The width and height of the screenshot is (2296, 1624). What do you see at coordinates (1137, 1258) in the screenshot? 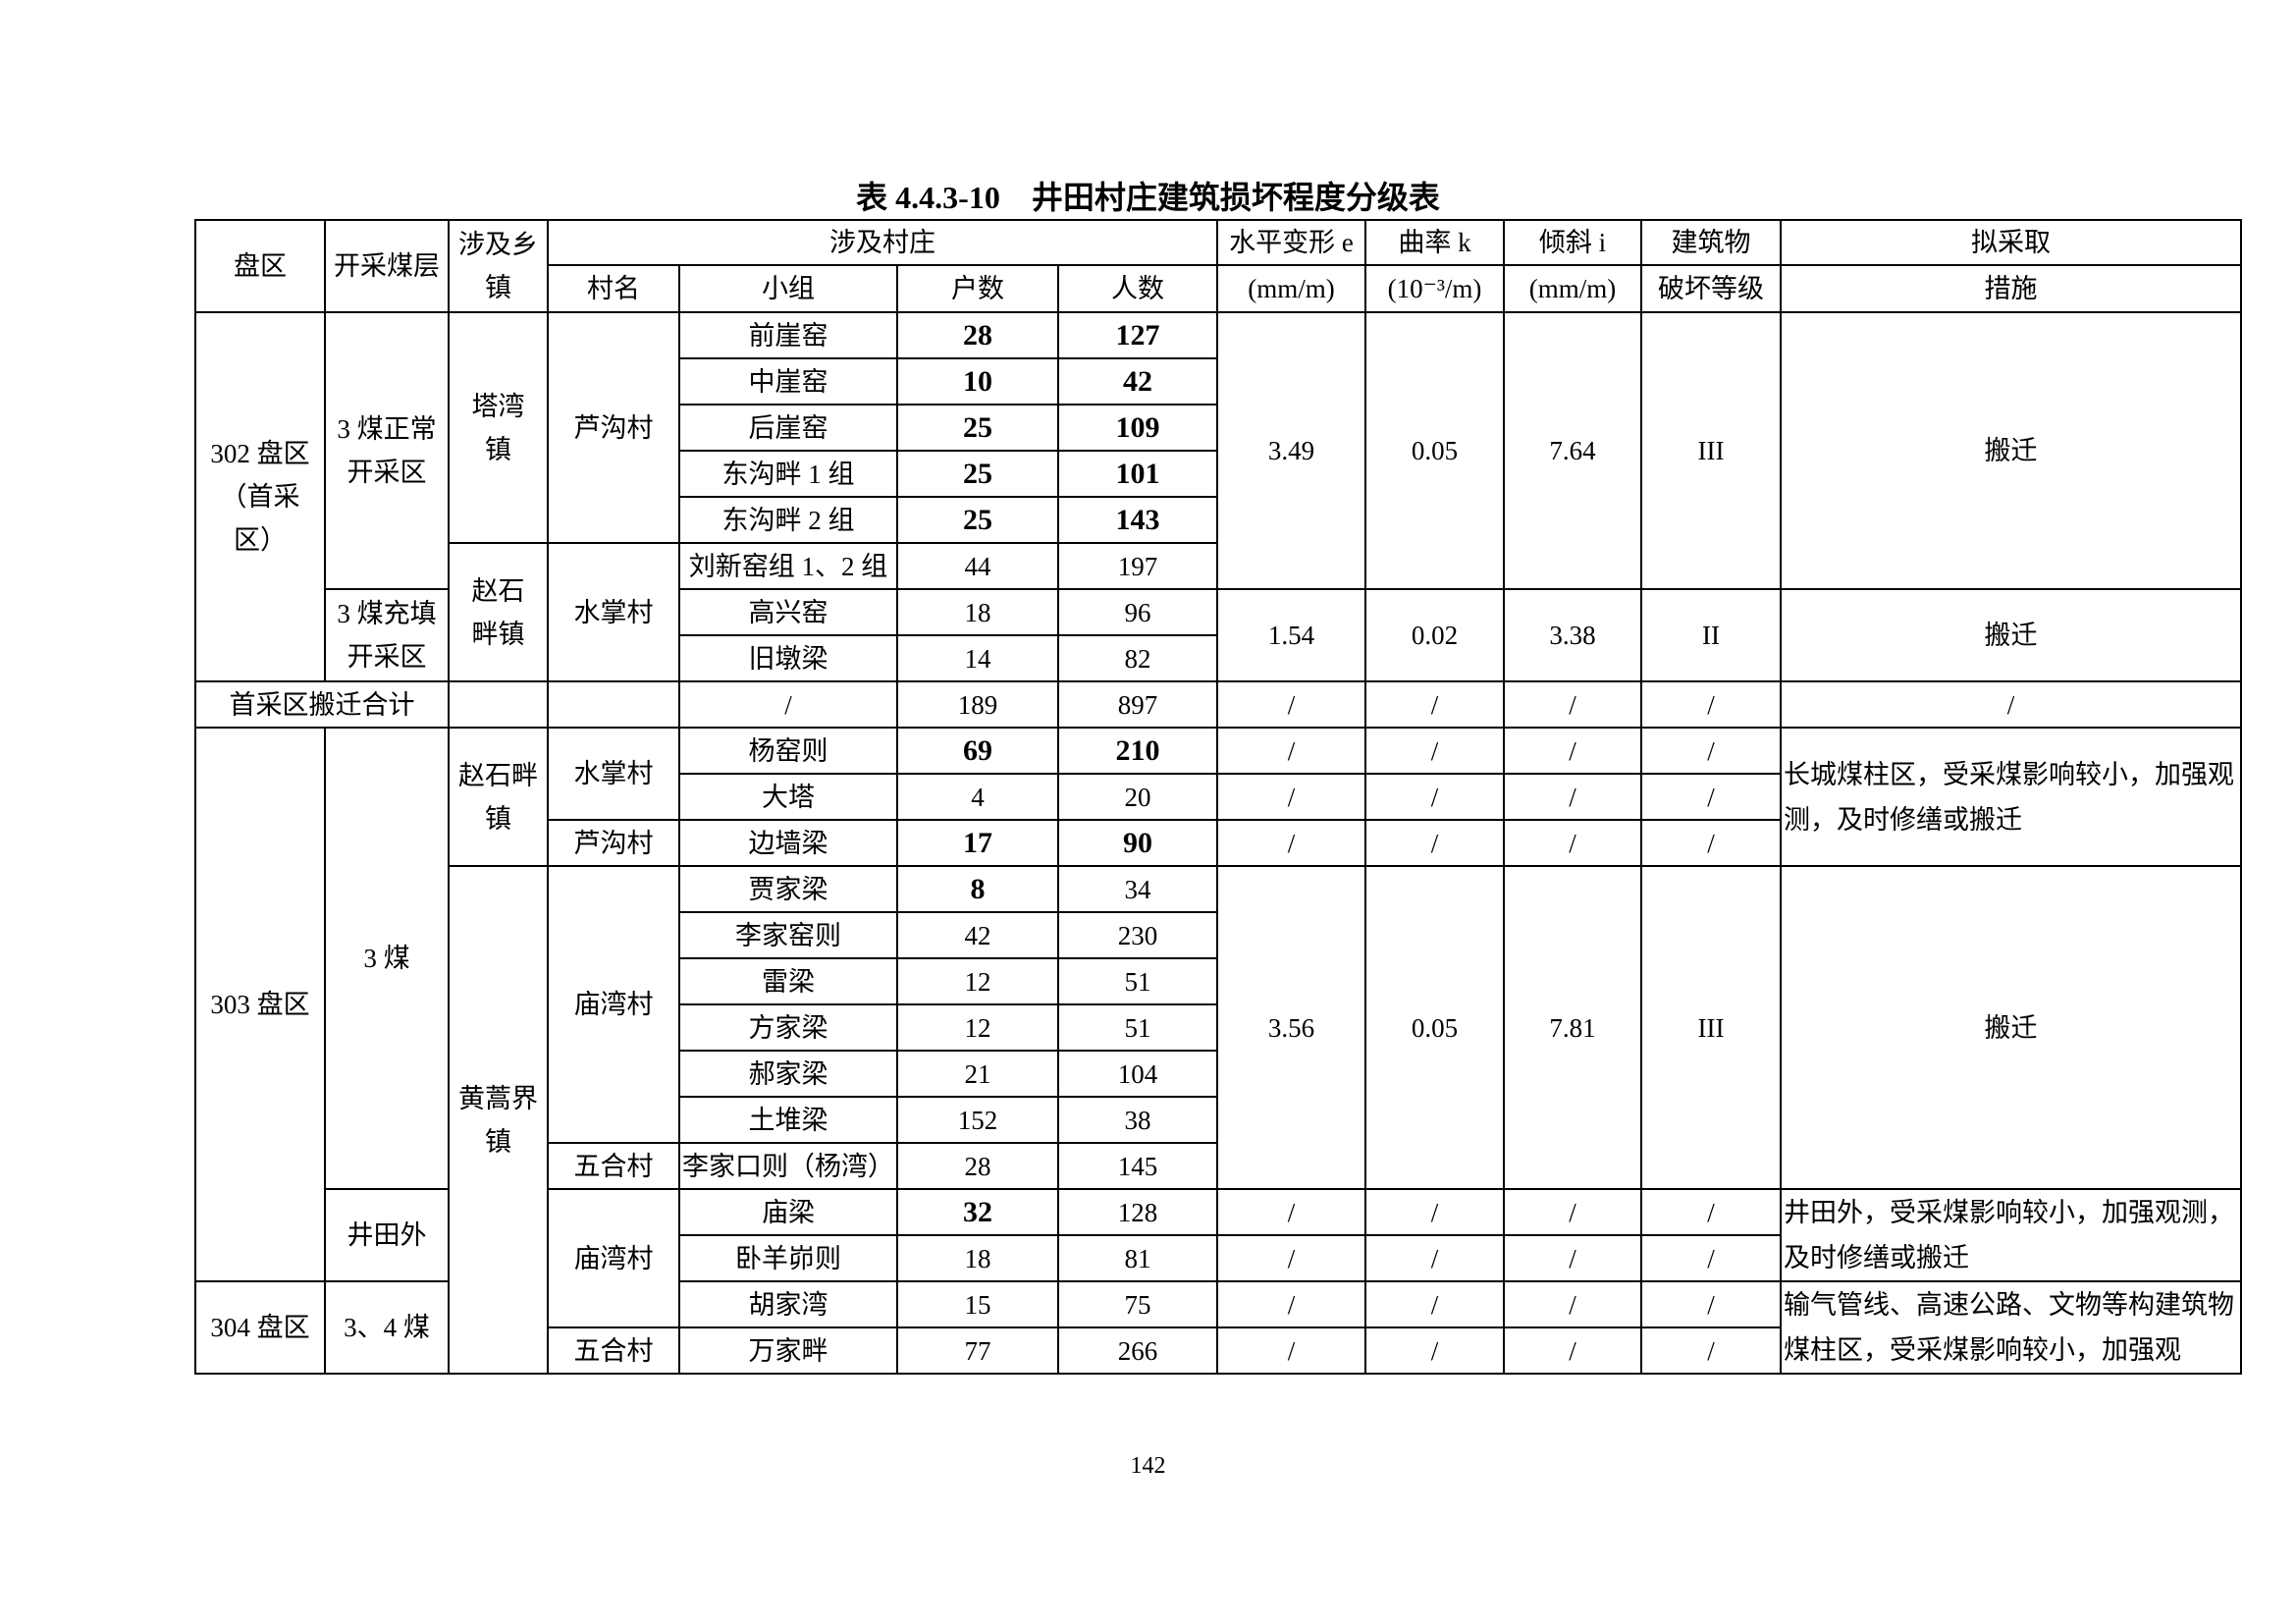
I see `table-cell: 81` at bounding box center [1137, 1258].